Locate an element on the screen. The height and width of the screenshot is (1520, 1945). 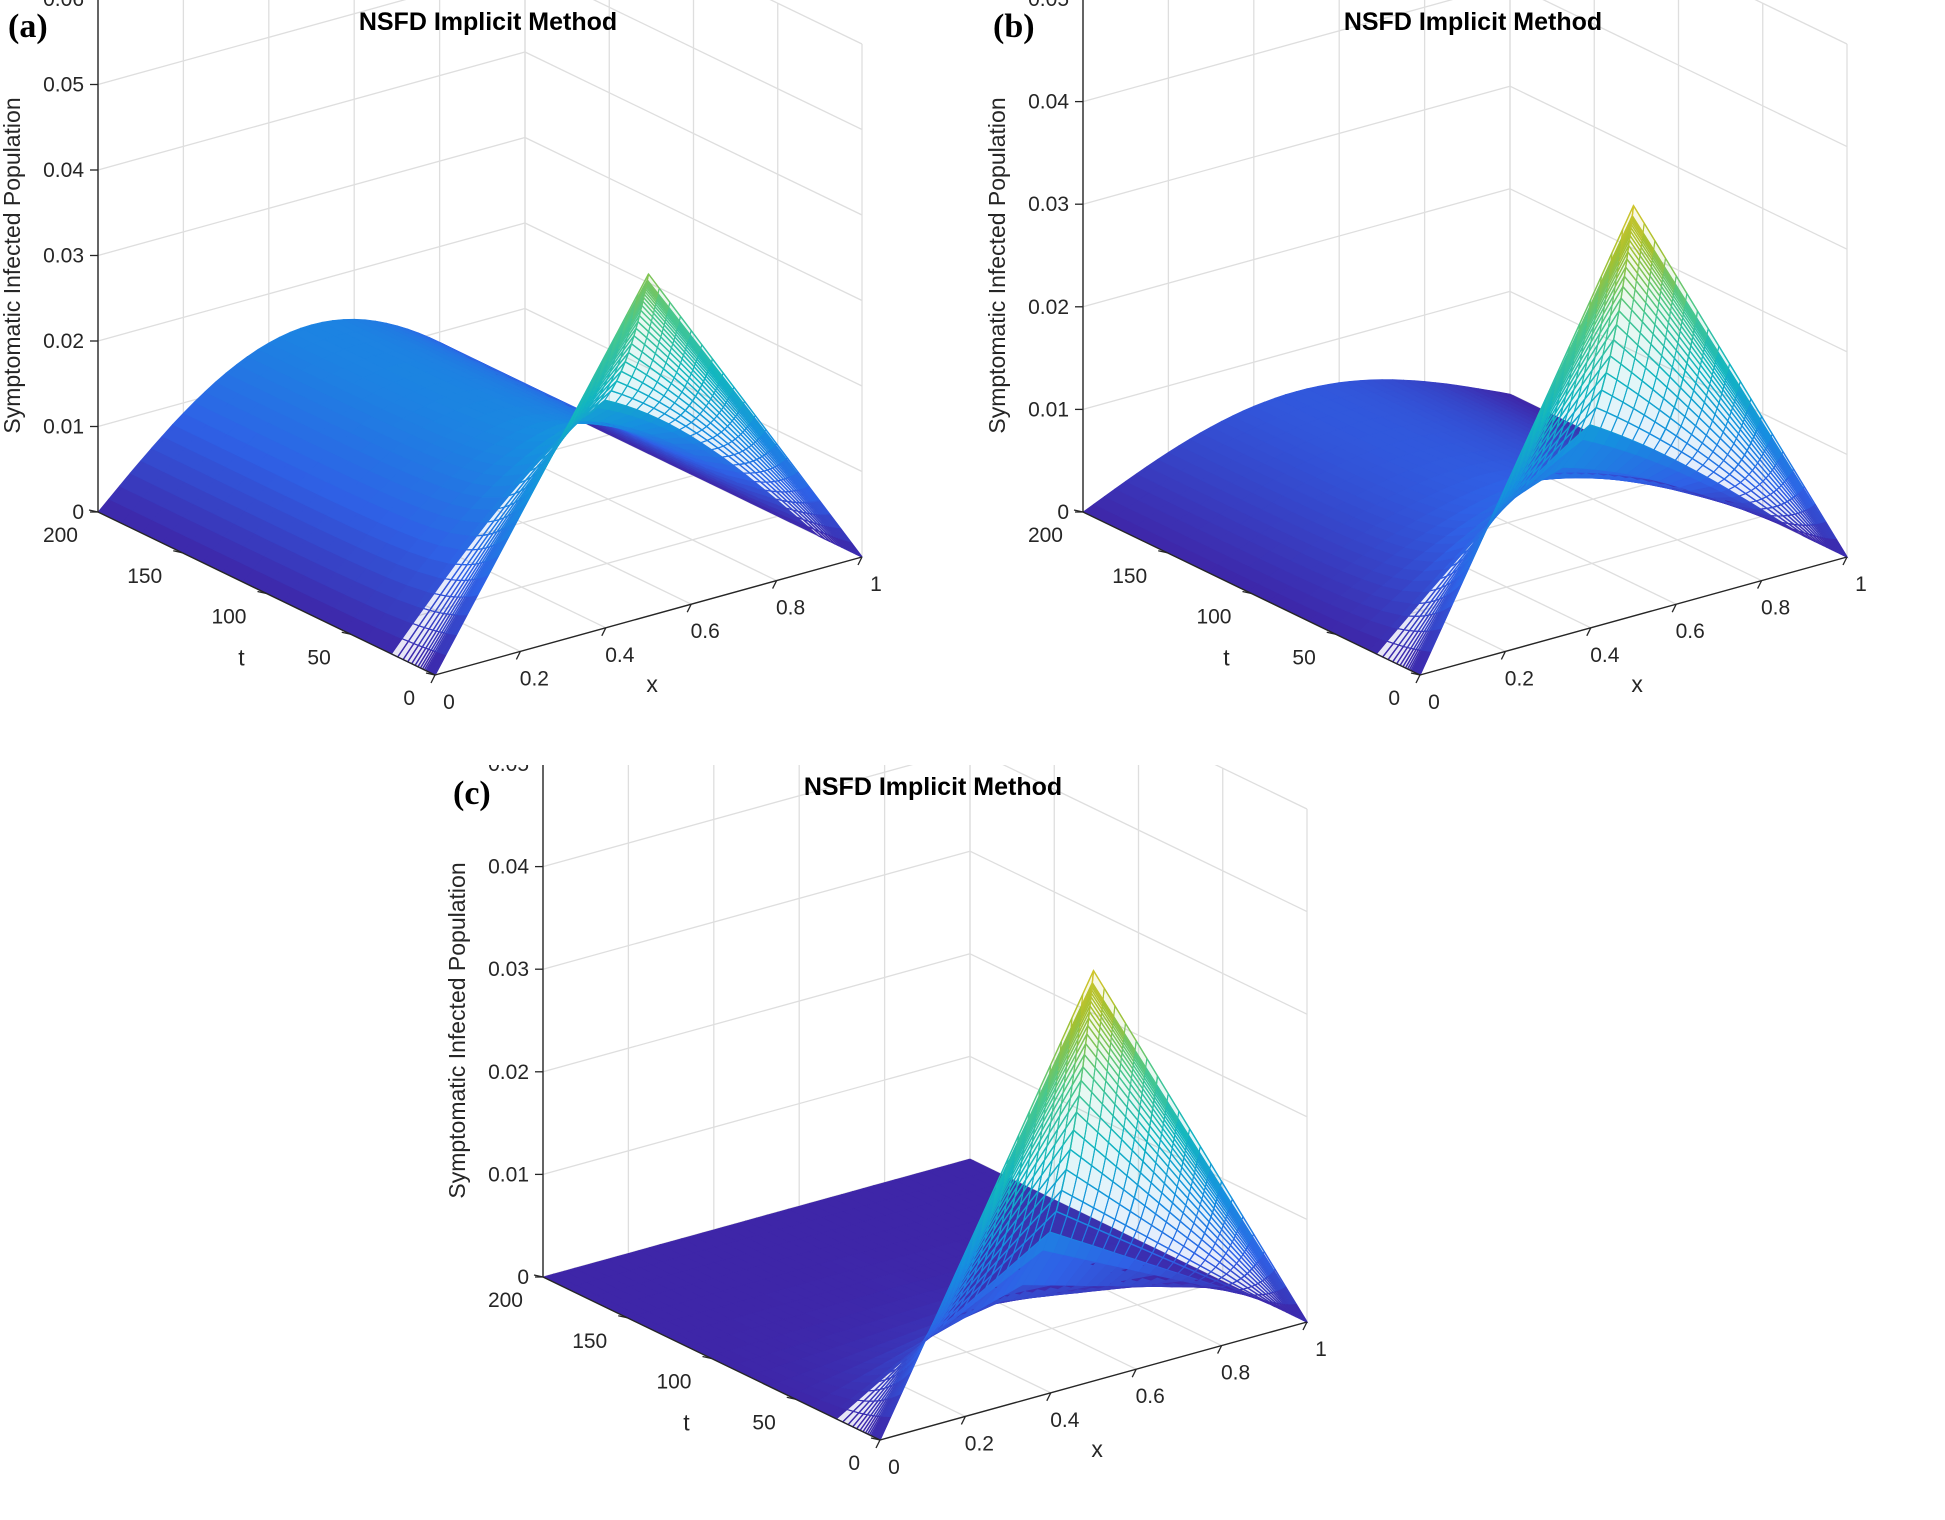
z-tick-label: 0.02 is located at coordinates (63, 341).